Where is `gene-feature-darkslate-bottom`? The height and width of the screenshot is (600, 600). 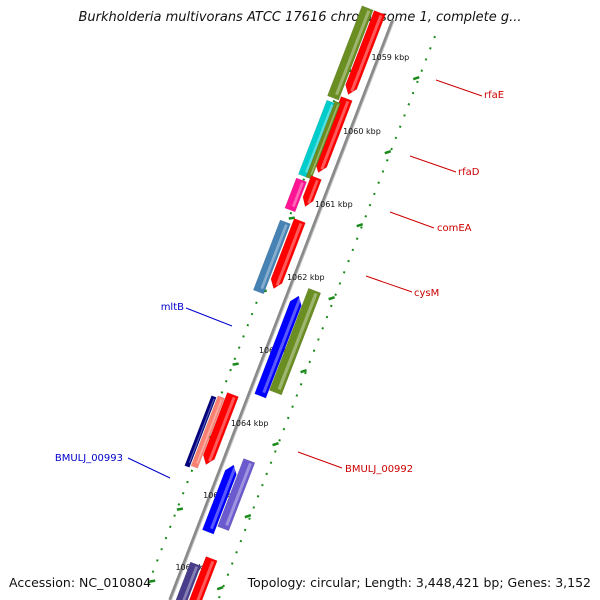
gene-feature-darkslate-bottom is located at coordinates (188, 580).